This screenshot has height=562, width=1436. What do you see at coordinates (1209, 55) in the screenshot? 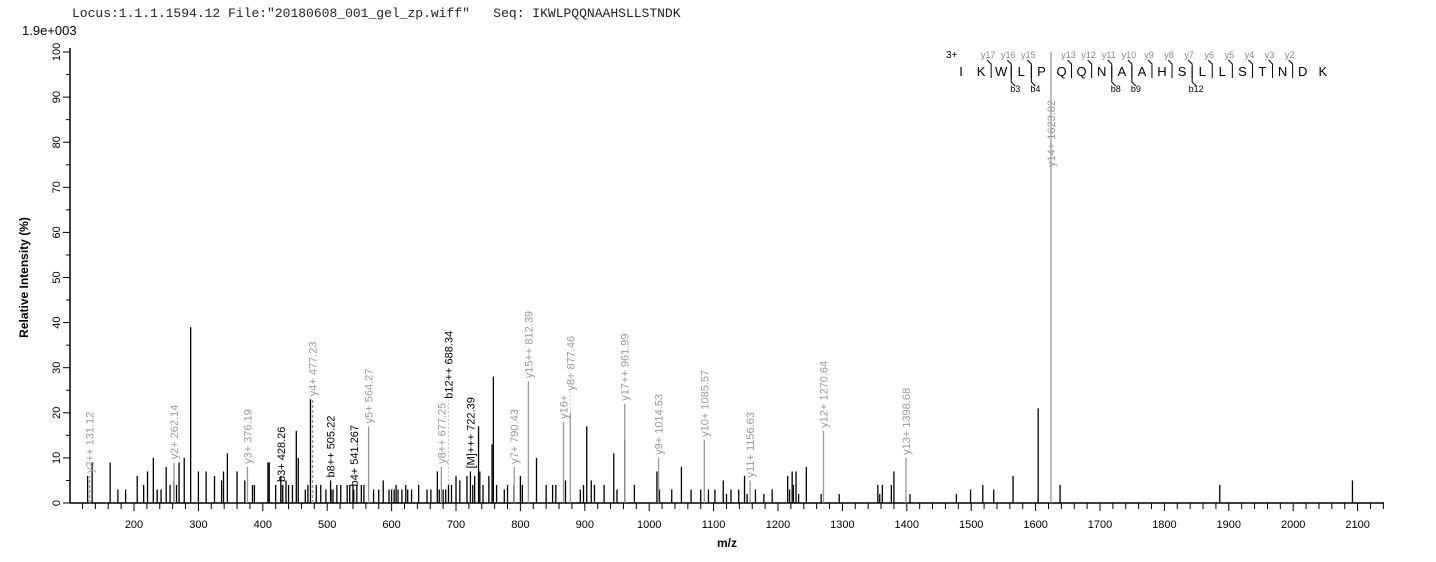
I see `y-ion-label: y6` at bounding box center [1209, 55].